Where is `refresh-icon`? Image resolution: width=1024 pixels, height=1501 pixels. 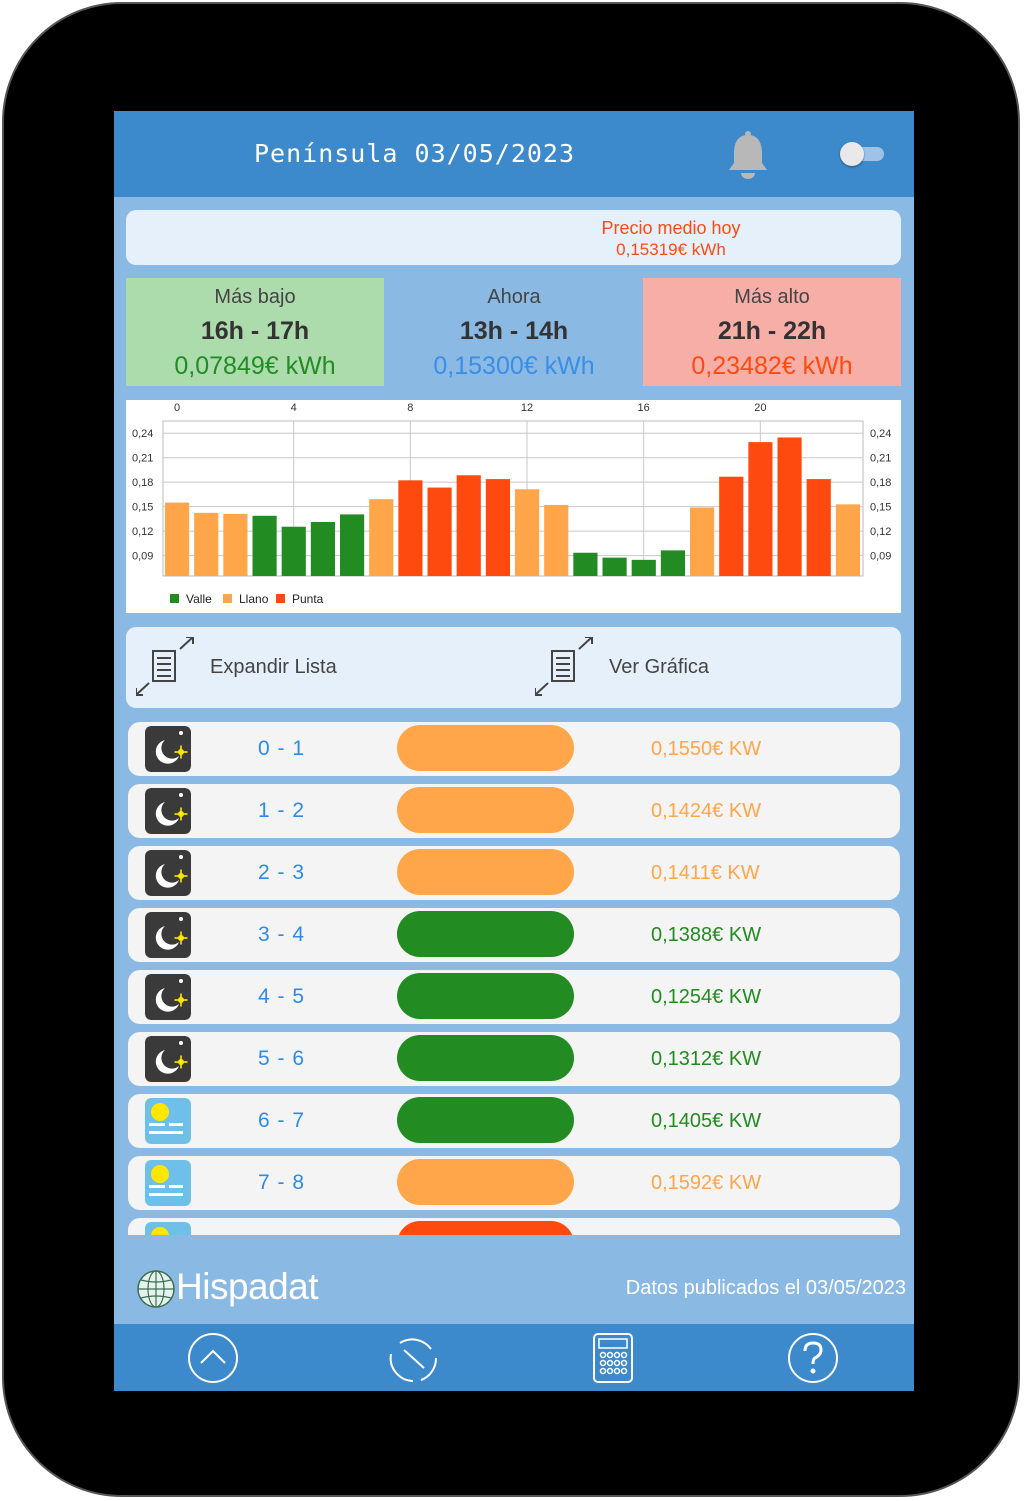 refresh-icon is located at coordinates (413, 1358).